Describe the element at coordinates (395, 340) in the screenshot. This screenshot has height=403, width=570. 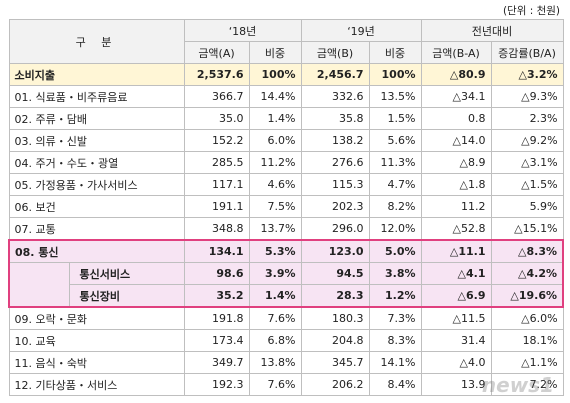
I see `value-cell: 8.3%` at that location.